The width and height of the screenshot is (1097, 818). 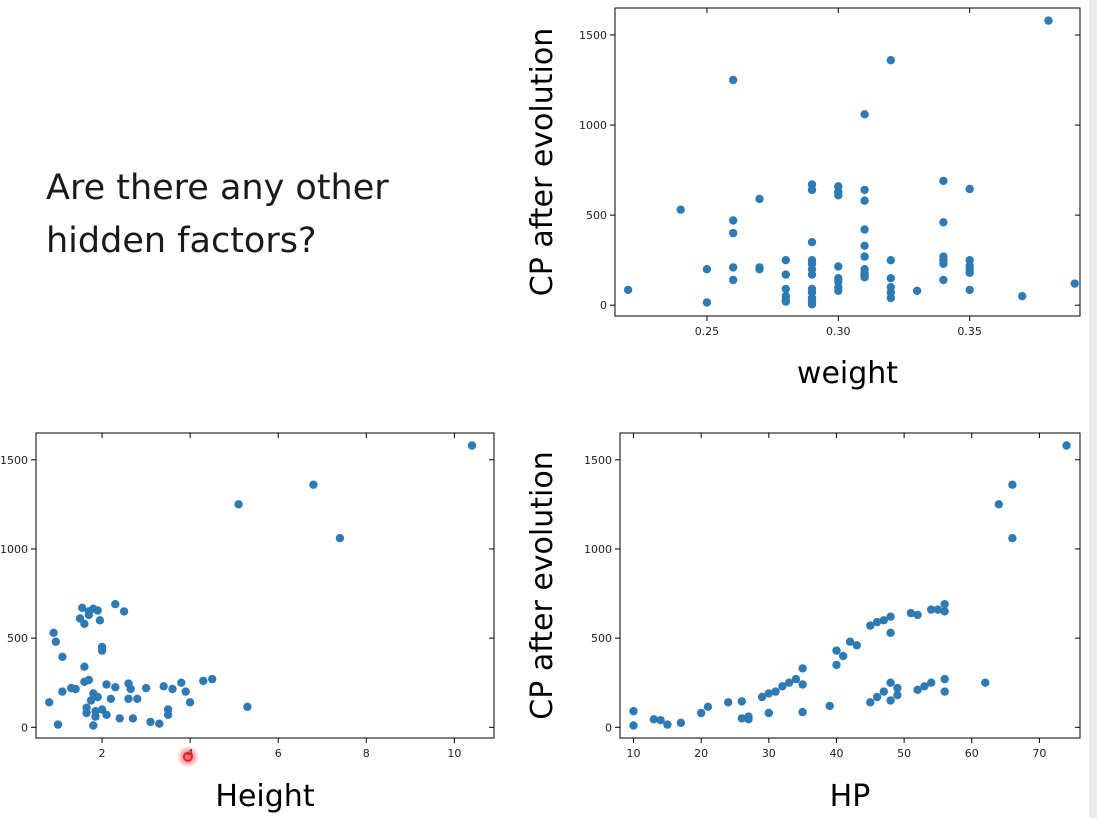 I want to click on x-tick-label: 6, so click(x=278, y=753).